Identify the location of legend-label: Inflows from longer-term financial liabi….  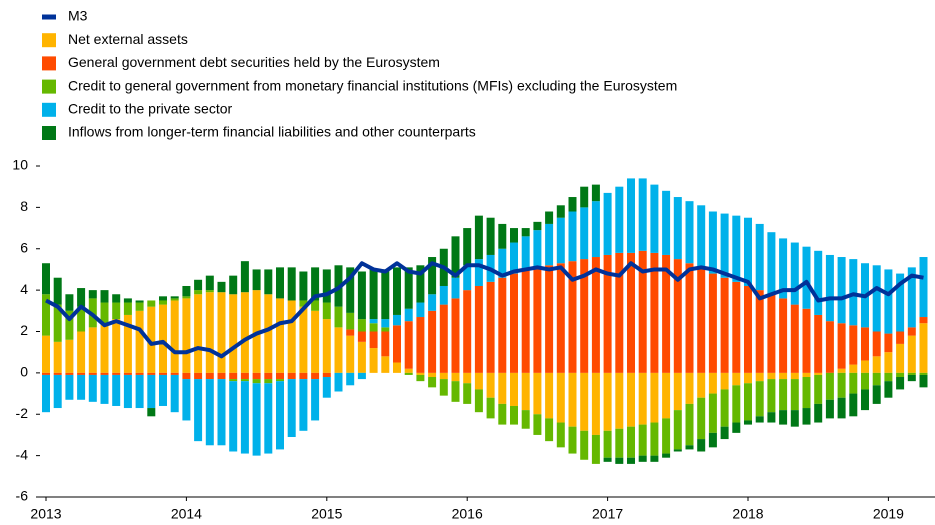
(272, 132).